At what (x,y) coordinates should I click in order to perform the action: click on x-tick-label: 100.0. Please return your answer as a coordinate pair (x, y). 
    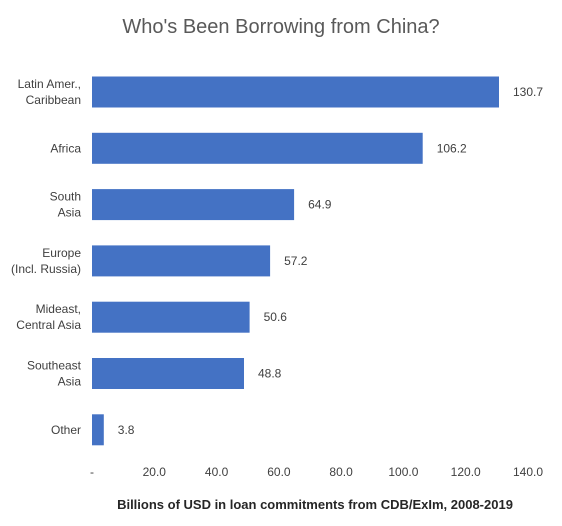
    Looking at the image, I should click on (403, 472).